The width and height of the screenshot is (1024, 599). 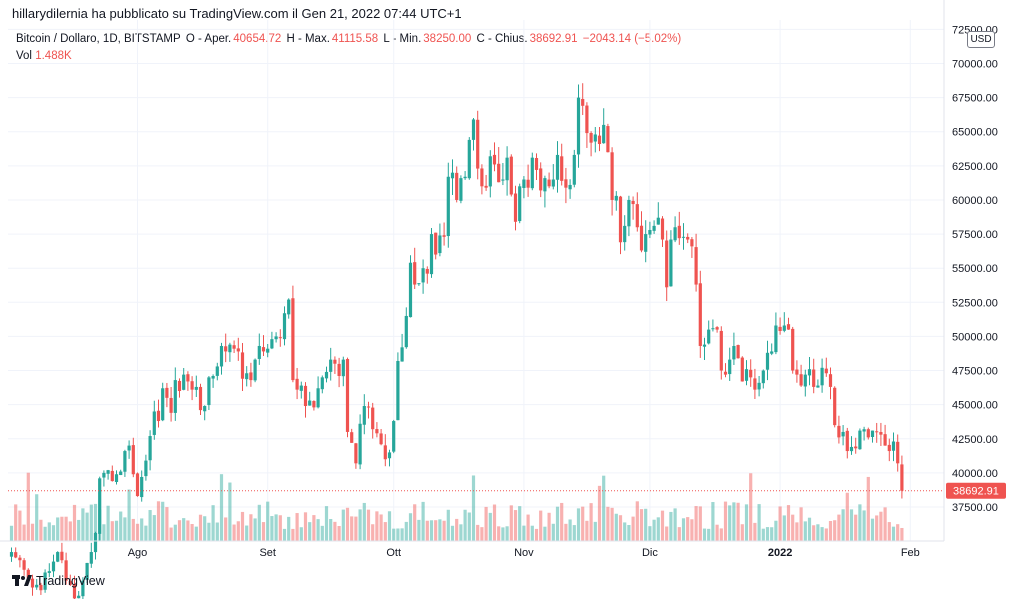 What do you see at coordinates (975, 133) in the screenshot?
I see `y-tick-label: 65000.00` at bounding box center [975, 133].